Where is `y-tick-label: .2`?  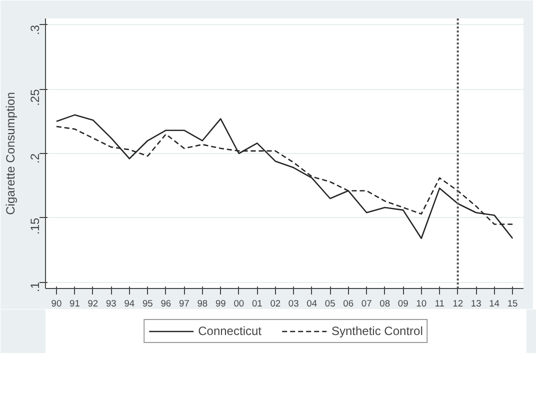 y-tick-label: .2 is located at coordinates (35, 158).